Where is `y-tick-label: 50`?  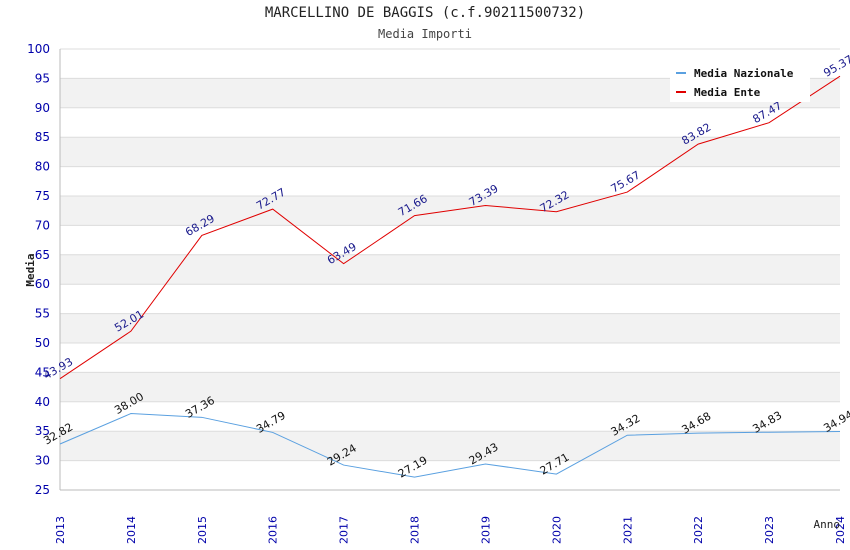
y-tick-label: 50 is located at coordinates (42, 343).